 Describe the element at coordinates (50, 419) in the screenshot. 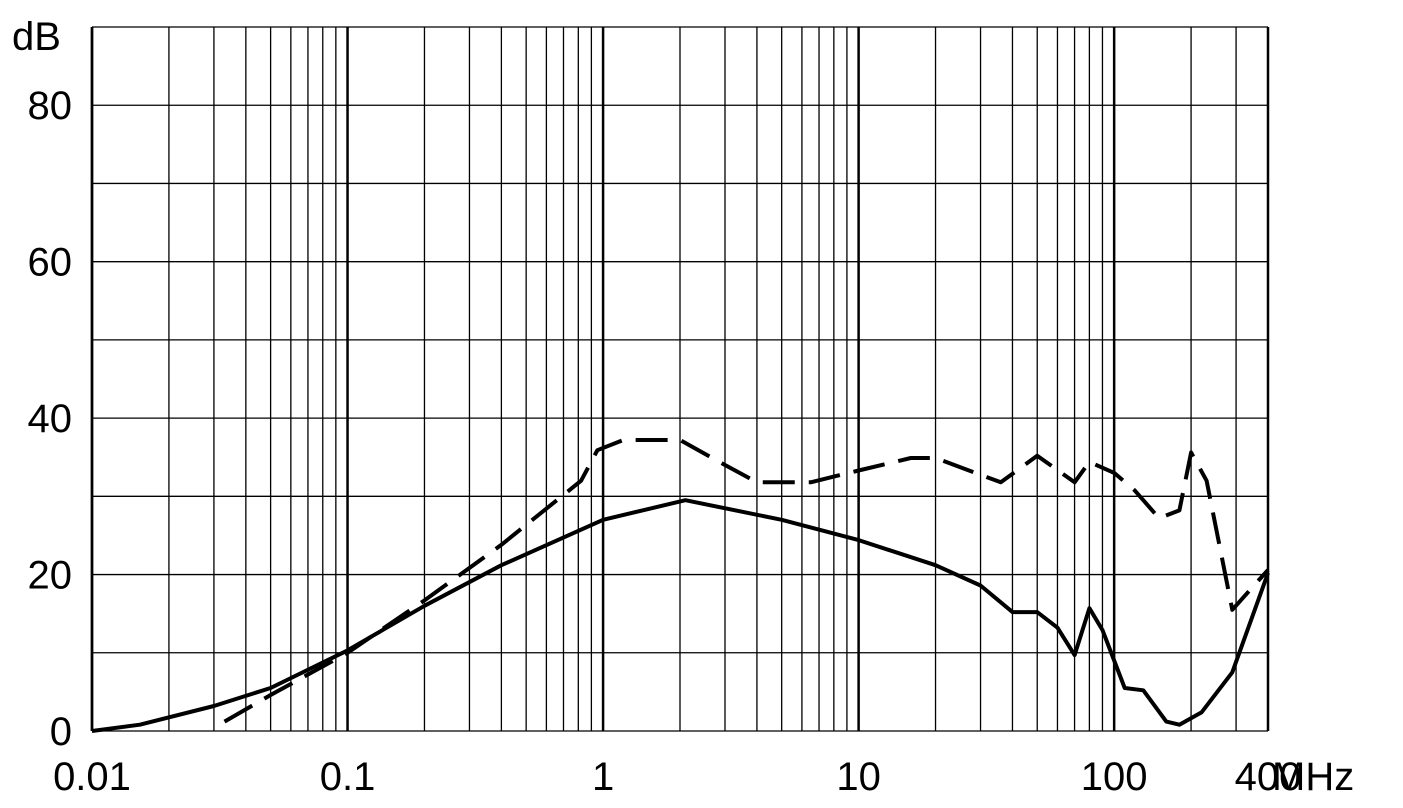

I see `y-tick-label: 40` at that location.